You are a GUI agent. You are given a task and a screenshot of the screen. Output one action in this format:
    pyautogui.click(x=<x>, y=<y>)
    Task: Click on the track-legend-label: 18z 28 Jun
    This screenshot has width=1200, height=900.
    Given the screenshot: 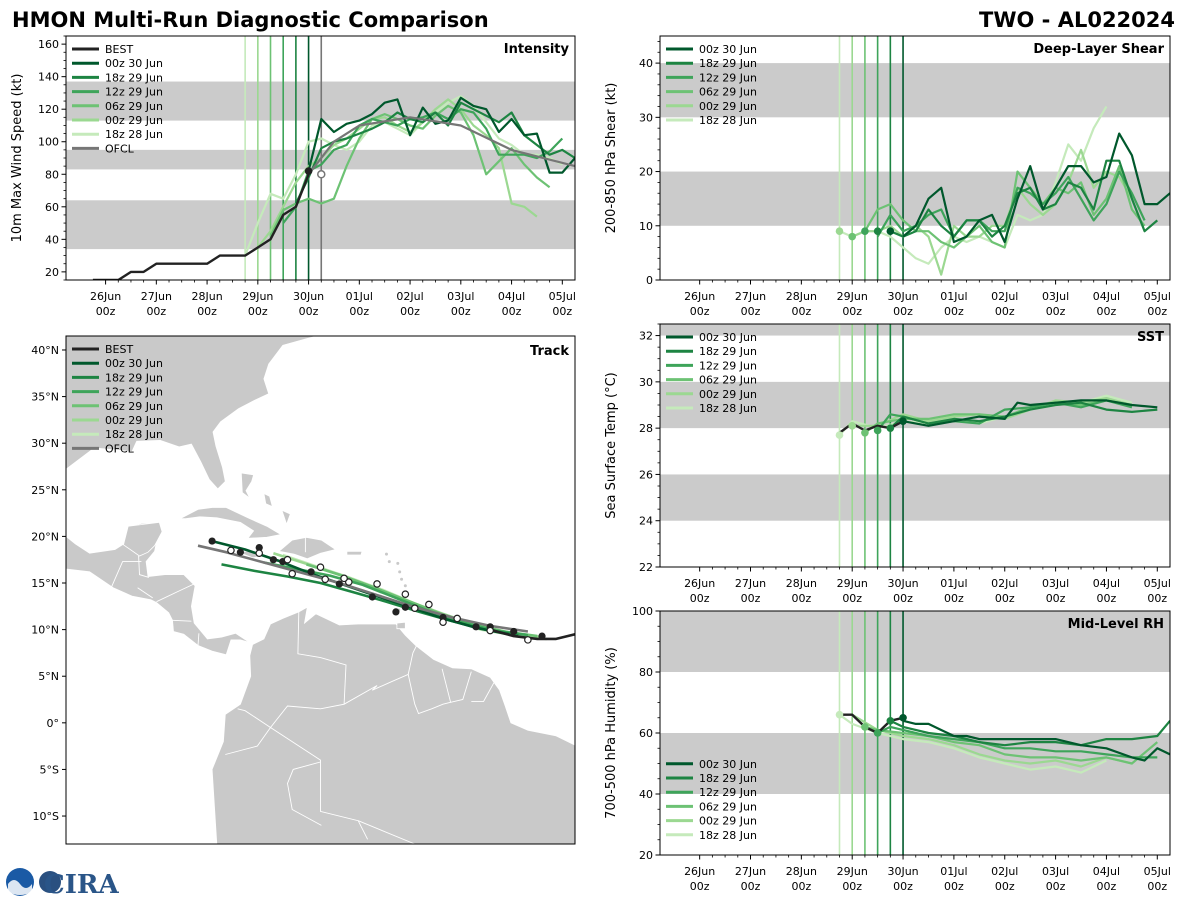 What is the action you would take?
    pyautogui.click(x=134, y=434)
    